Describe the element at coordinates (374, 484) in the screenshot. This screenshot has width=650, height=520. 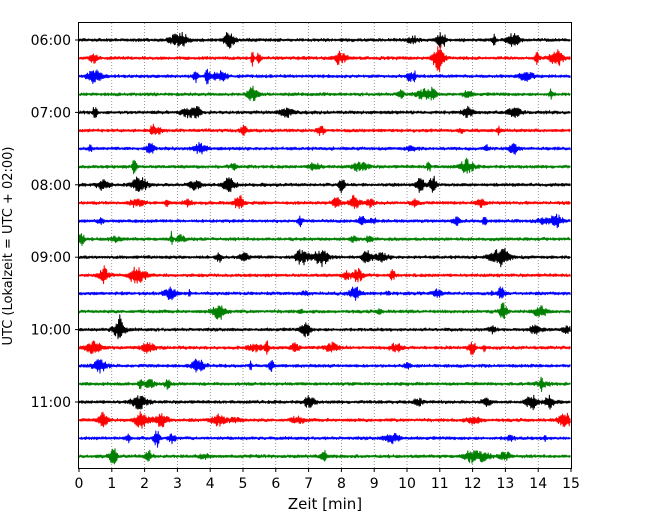
I see `x-tick-label: 9` at that location.